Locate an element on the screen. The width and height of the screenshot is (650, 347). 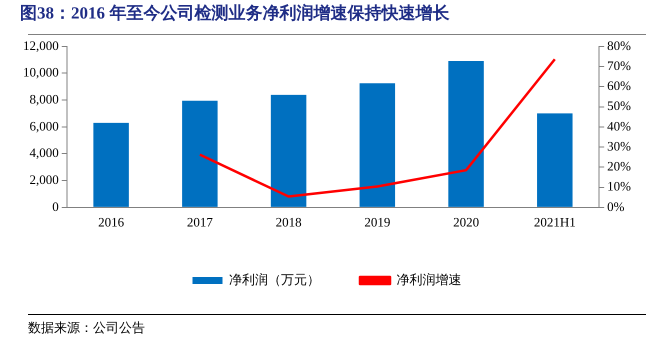
y2-tick-label: 10% is located at coordinates (619, 186).